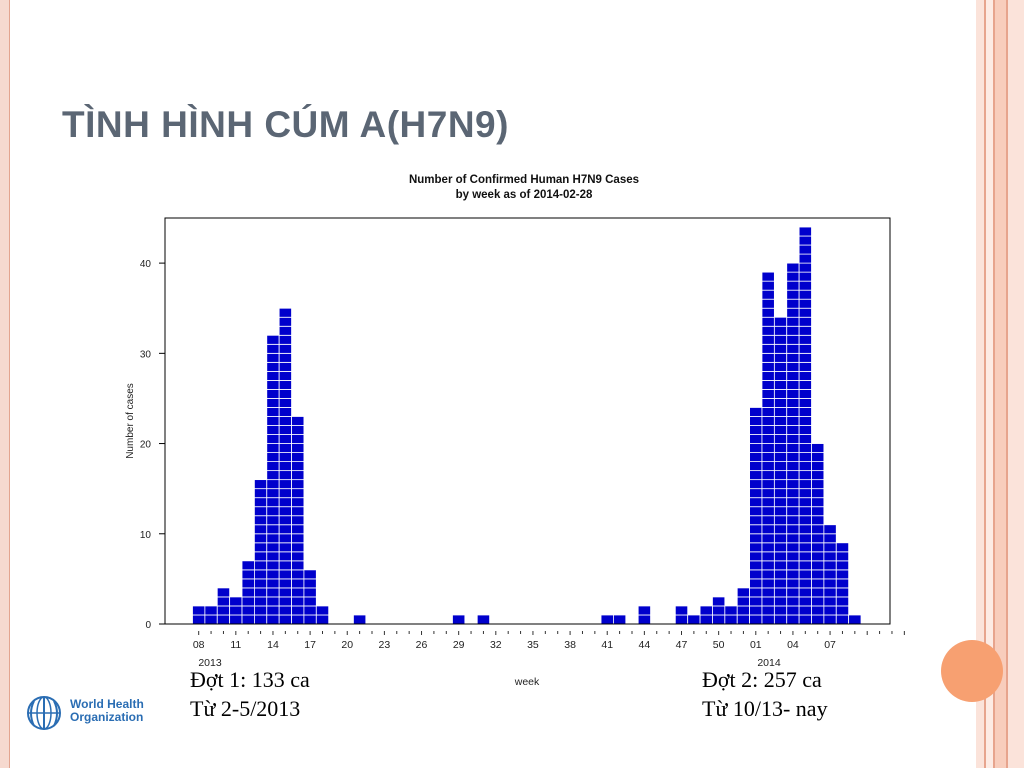 Image resolution: width=1024 pixels, height=768 pixels. What do you see at coordinates (533, 645) in the screenshot?
I see `x-tick-label: 35` at bounding box center [533, 645].